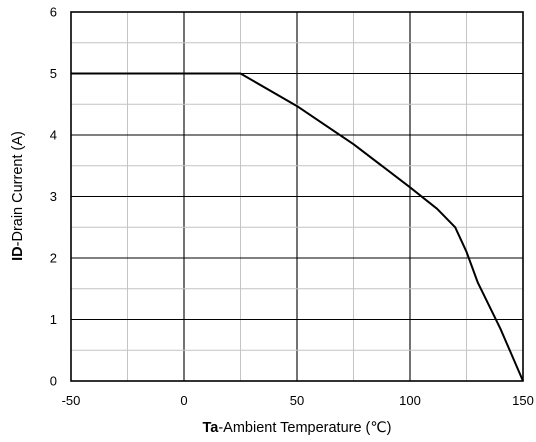 The height and width of the screenshot is (442, 536). I want to click on y-tick-label: 3, so click(53, 196).